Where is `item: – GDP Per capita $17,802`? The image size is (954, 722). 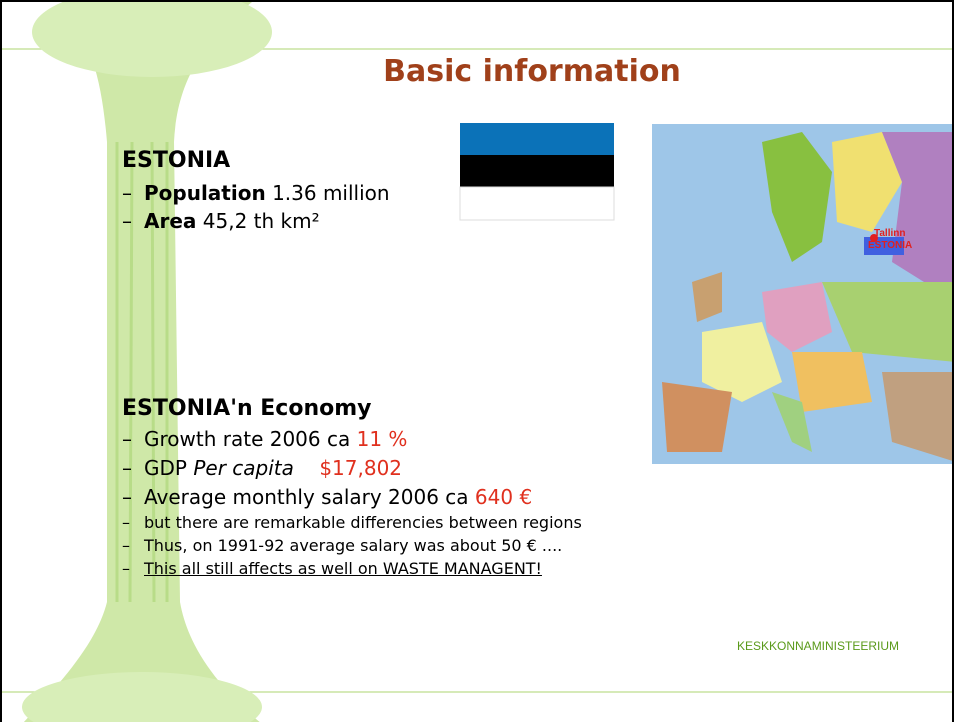
item: – GDP Per capita $17,802 is located at coordinates (262, 468).